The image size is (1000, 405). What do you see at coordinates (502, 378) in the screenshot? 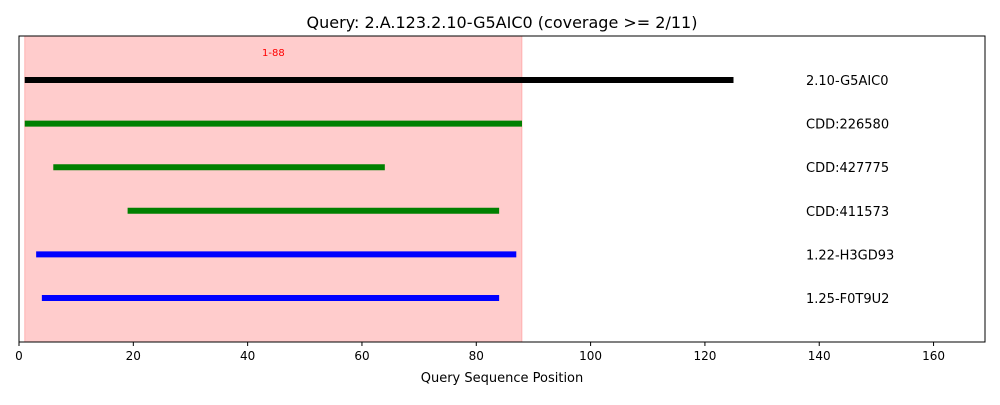
I see `x-axis-label: Query Sequence Position` at bounding box center [502, 378].